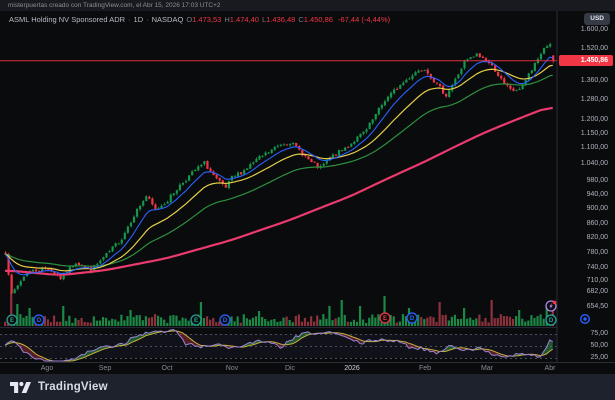  I want to click on price-axis-tick: 820,00, so click(597, 237).